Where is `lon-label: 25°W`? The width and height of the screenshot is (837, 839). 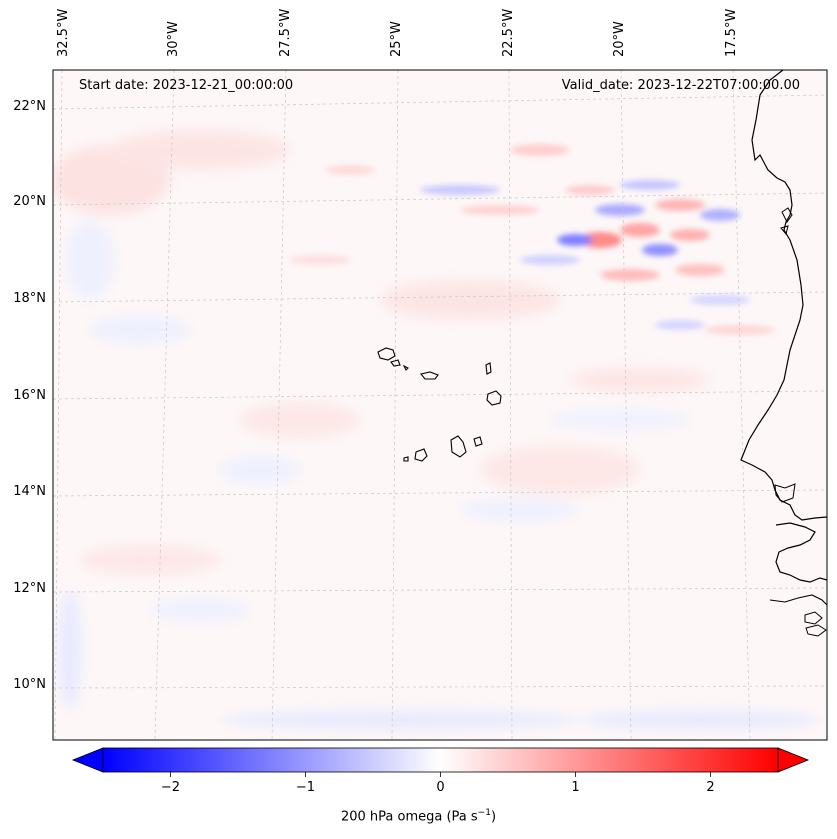 lon-label: 25°W is located at coordinates (396, 39).